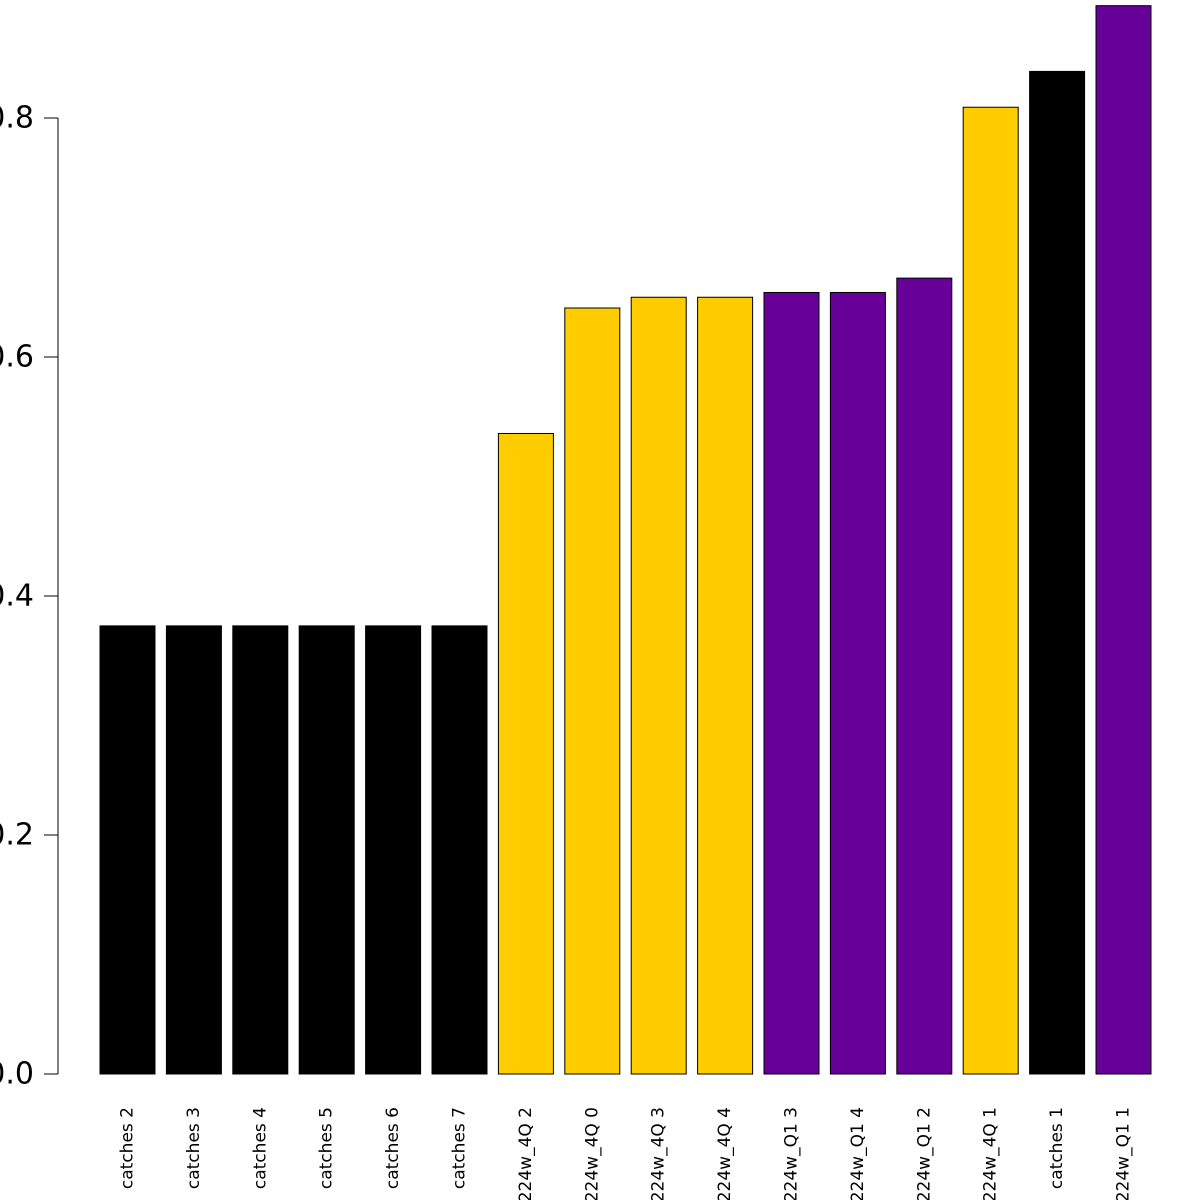 The width and height of the screenshot is (1200, 1200). I want to click on x-tick-label-6: 224w_4Q 2, so click(526, 1153).